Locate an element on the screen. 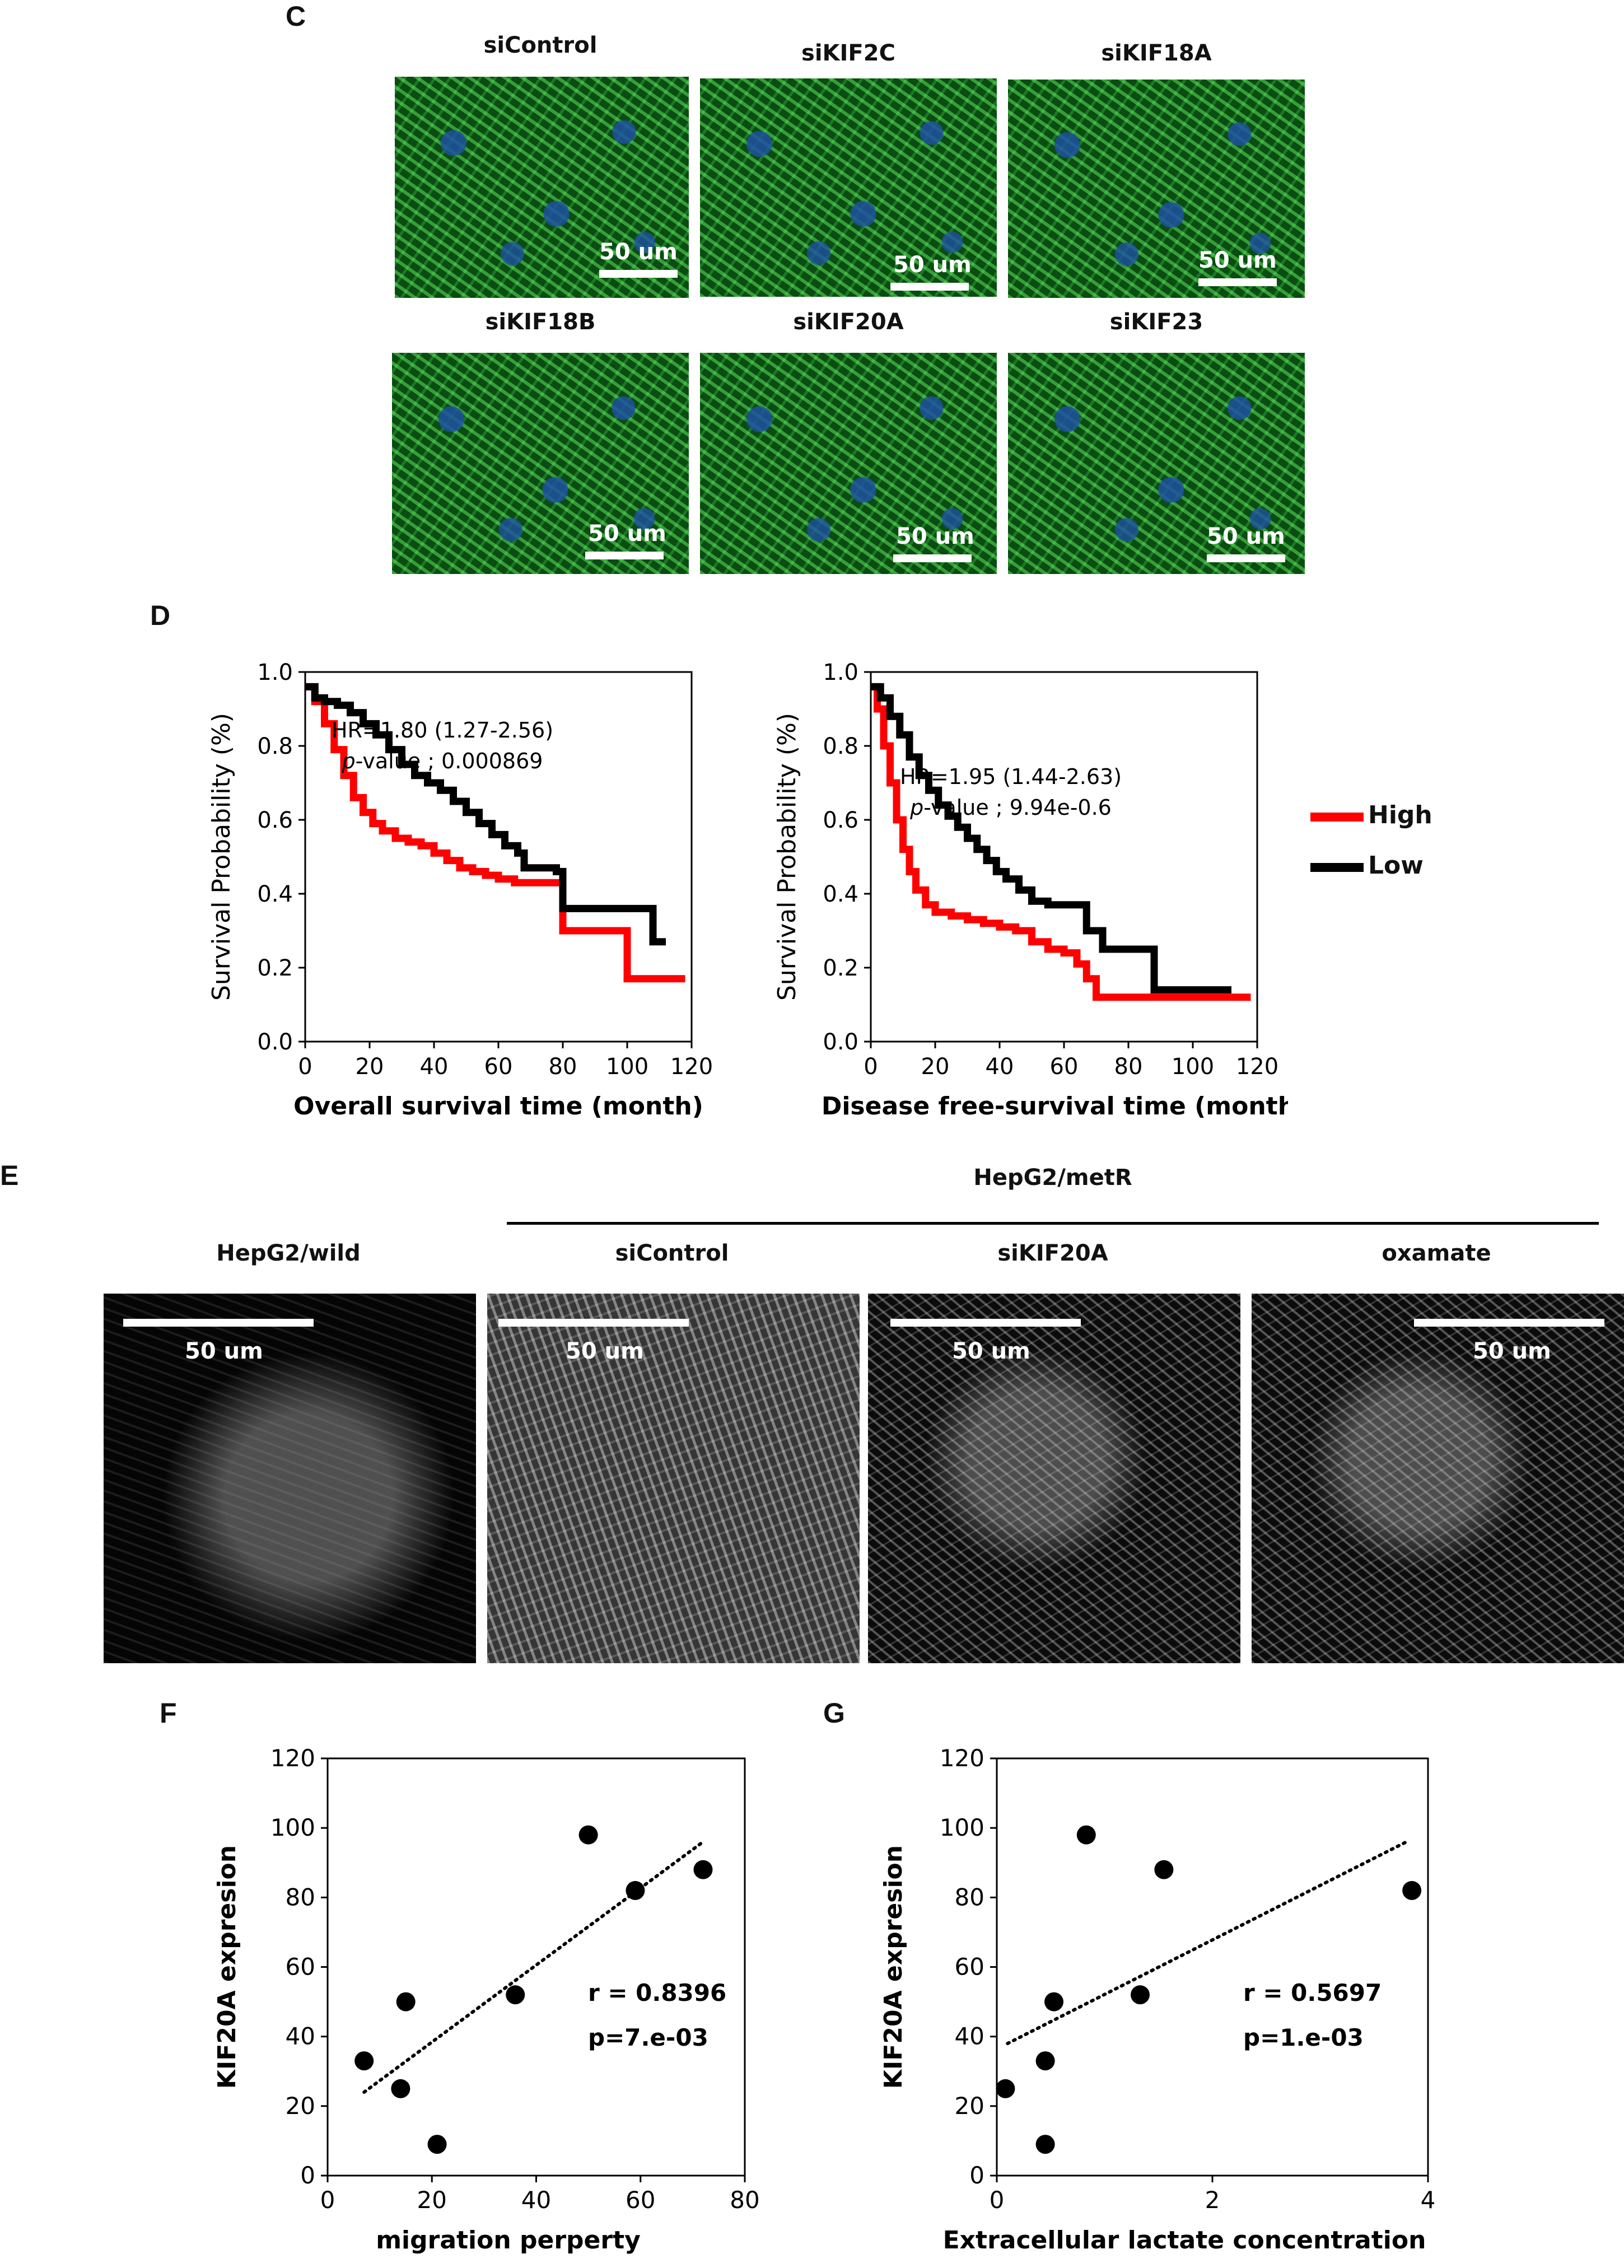 Image resolution: width=1624 pixels, height=2268 pixels. label-sikif18b: siKIF18B is located at coordinates (541, 322).